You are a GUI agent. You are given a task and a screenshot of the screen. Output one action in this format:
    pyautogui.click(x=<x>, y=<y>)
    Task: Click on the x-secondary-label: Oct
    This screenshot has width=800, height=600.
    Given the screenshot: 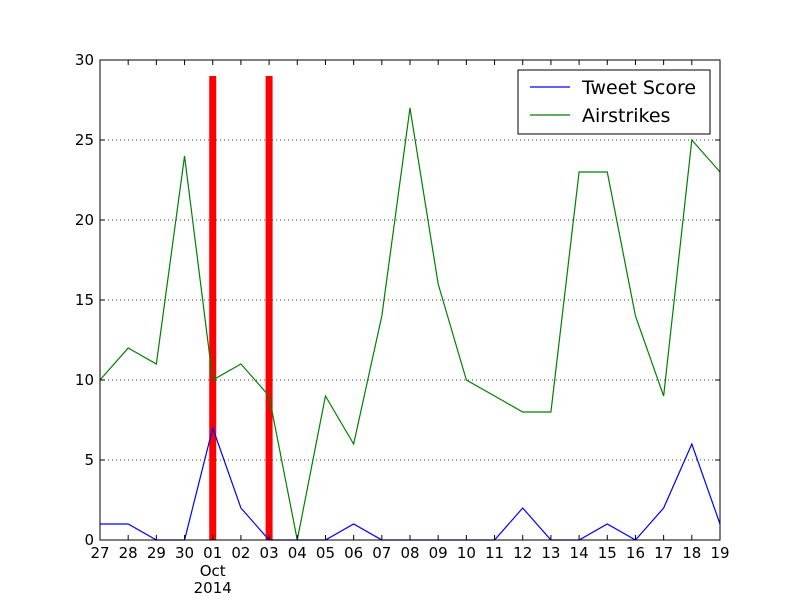 What is the action you would take?
    pyautogui.click(x=213, y=571)
    